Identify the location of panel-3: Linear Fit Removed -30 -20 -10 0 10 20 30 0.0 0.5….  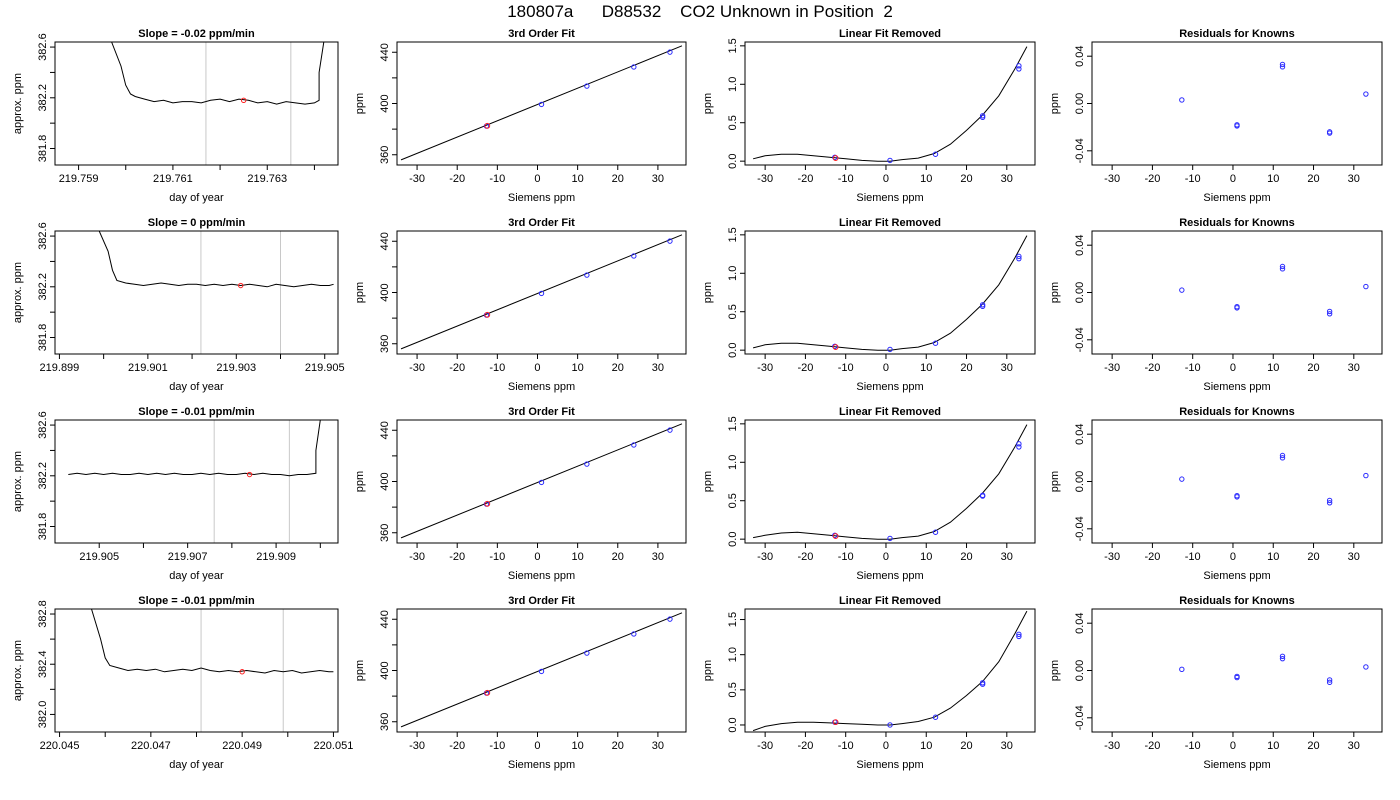
(869, 116).